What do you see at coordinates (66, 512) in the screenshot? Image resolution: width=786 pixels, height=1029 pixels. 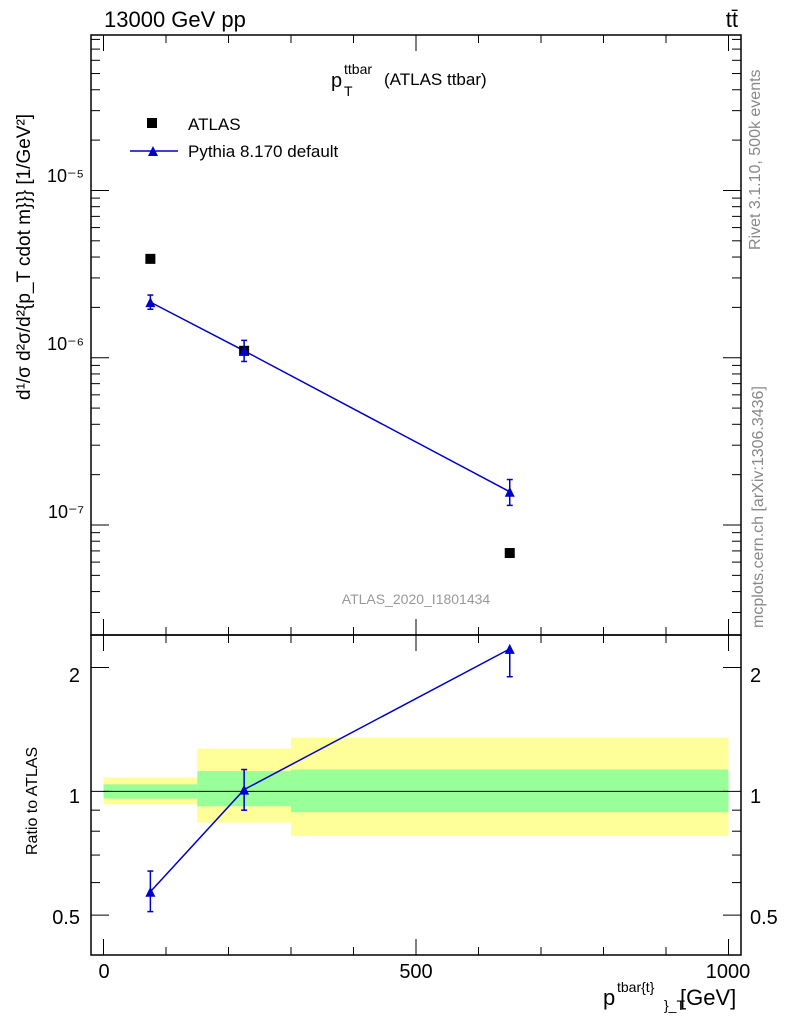 I see `main-ytick-1e-7: 10⁻⁷` at bounding box center [66, 512].